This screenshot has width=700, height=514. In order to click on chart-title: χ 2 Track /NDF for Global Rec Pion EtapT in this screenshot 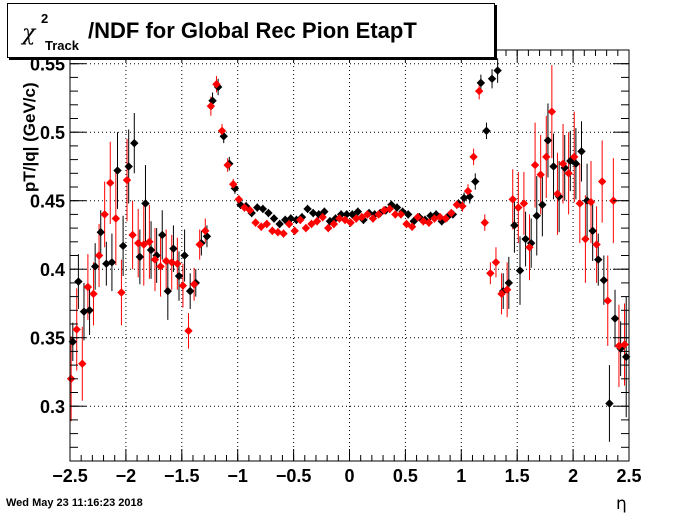, I will do `click(251, 30)`.